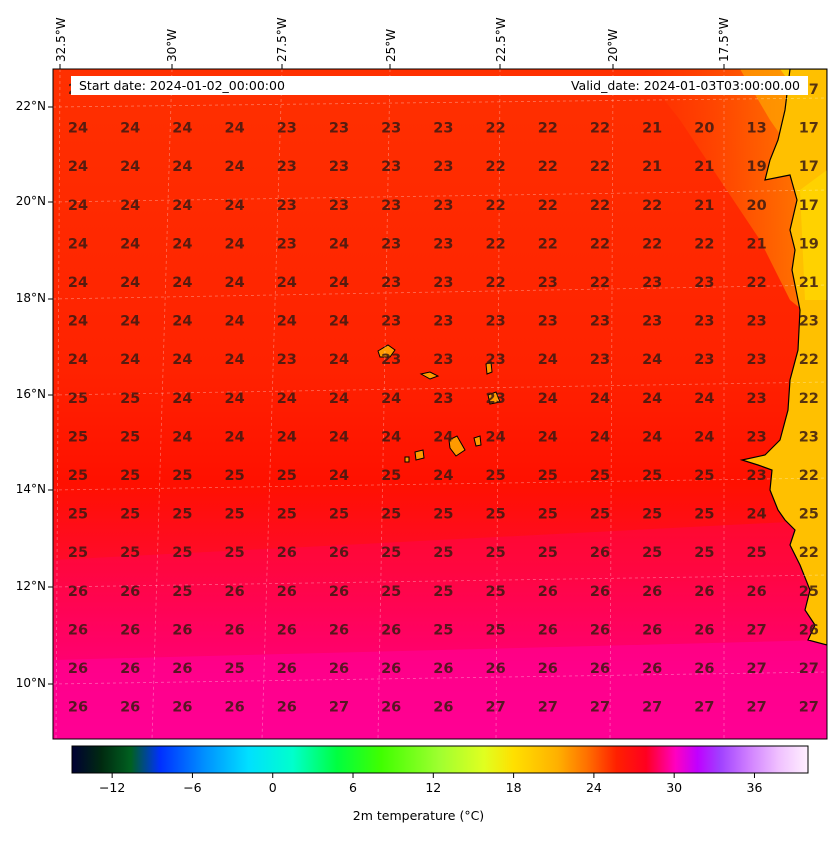  Describe the element at coordinates (613, 45) in the screenshot. I see `lon-label: 20°W` at that location.